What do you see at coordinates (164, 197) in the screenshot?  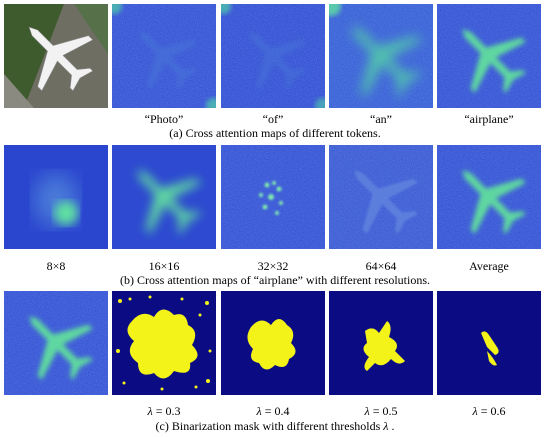 I see `attention-map-16x16` at bounding box center [164, 197].